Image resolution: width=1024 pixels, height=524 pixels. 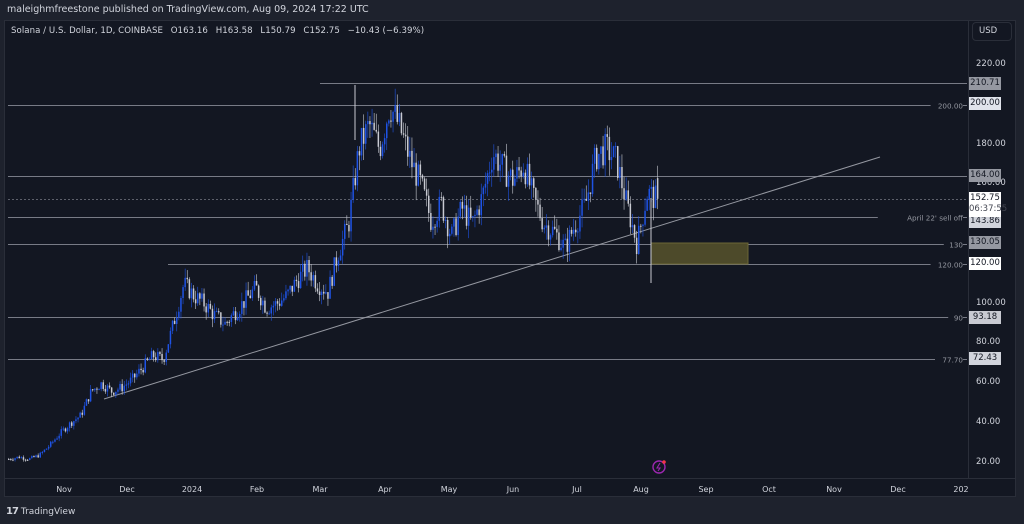 What do you see at coordinates (659, 467) in the screenshot?
I see `lightning-event-icon` at bounding box center [659, 467].